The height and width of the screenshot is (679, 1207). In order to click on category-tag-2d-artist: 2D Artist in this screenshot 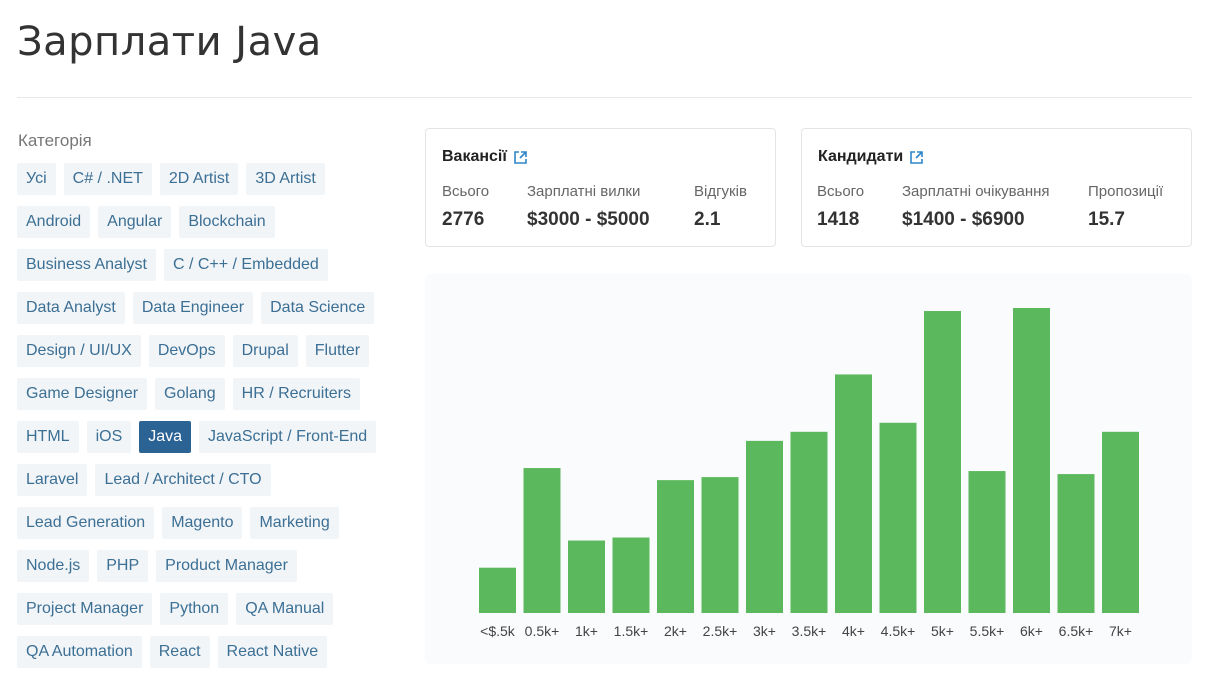, I will do `click(199, 179)`.